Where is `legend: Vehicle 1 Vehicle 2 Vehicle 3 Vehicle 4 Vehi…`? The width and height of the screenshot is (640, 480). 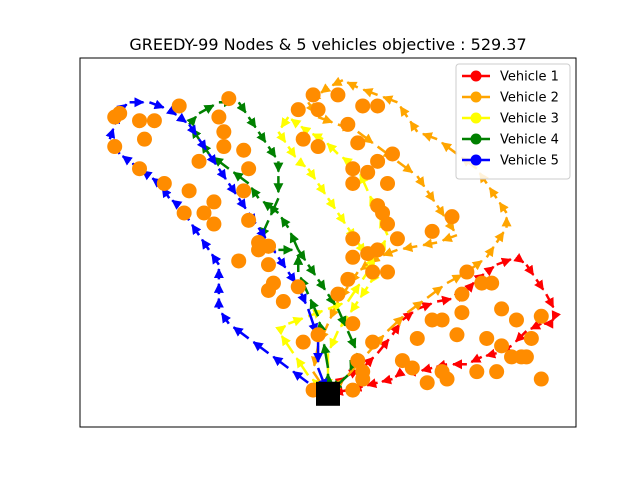
legend: Vehicle 1 Vehicle 2 Vehicle 3 Vehicle 4 Vehi… is located at coordinates (513, 121).